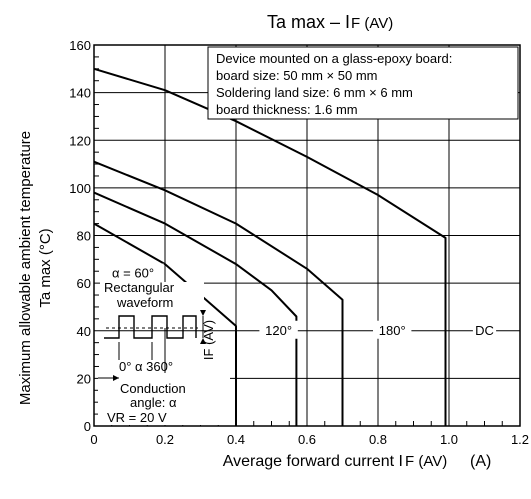 The height and width of the screenshot is (499, 531). What do you see at coordinates (137, 417) in the screenshot?
I see `vr-label: VR = 20 V` at bounding box center [137, 417].